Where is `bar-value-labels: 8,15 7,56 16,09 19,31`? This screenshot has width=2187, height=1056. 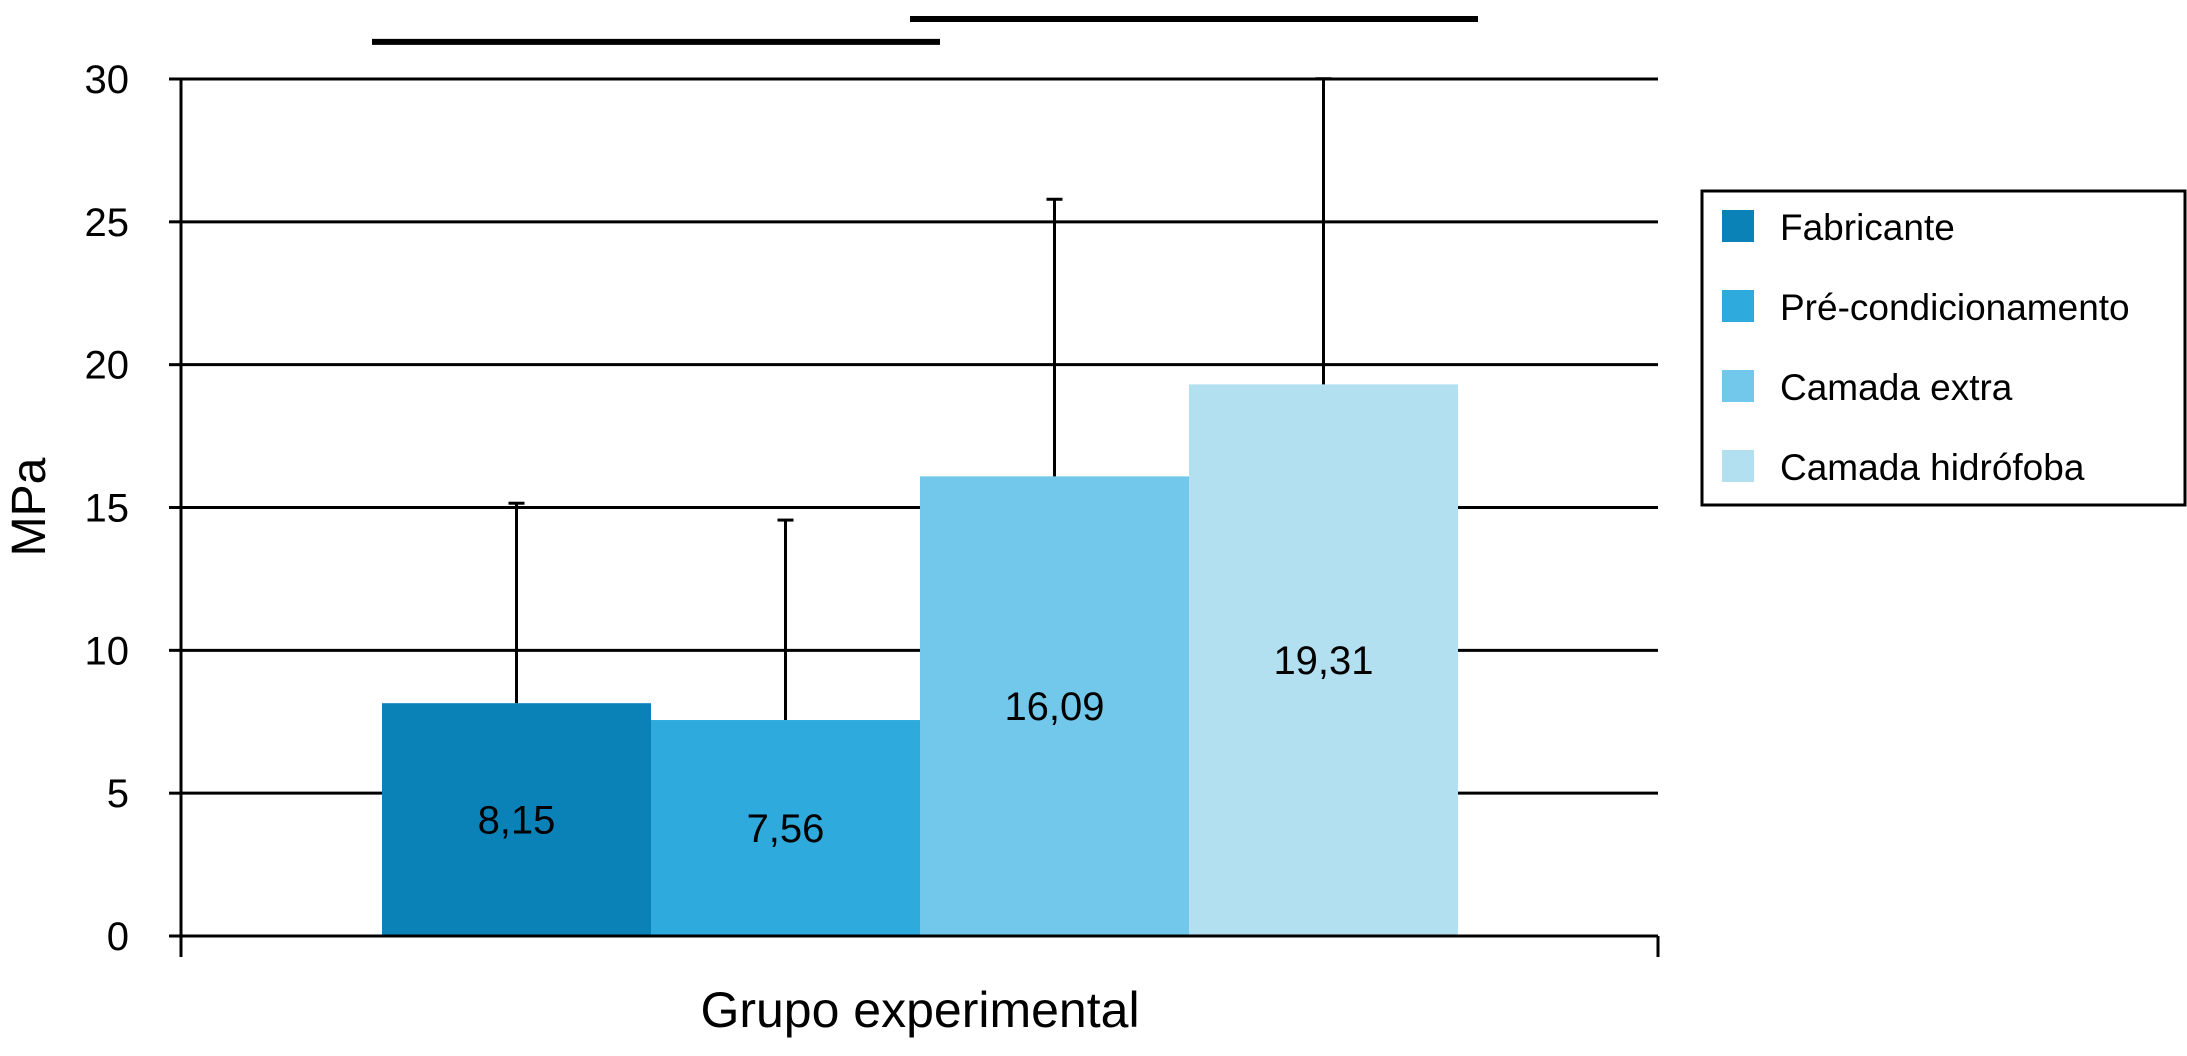
bar-value-labels: 8,15 7,56 16,09 19,31 is located at coordinates (926, 745).